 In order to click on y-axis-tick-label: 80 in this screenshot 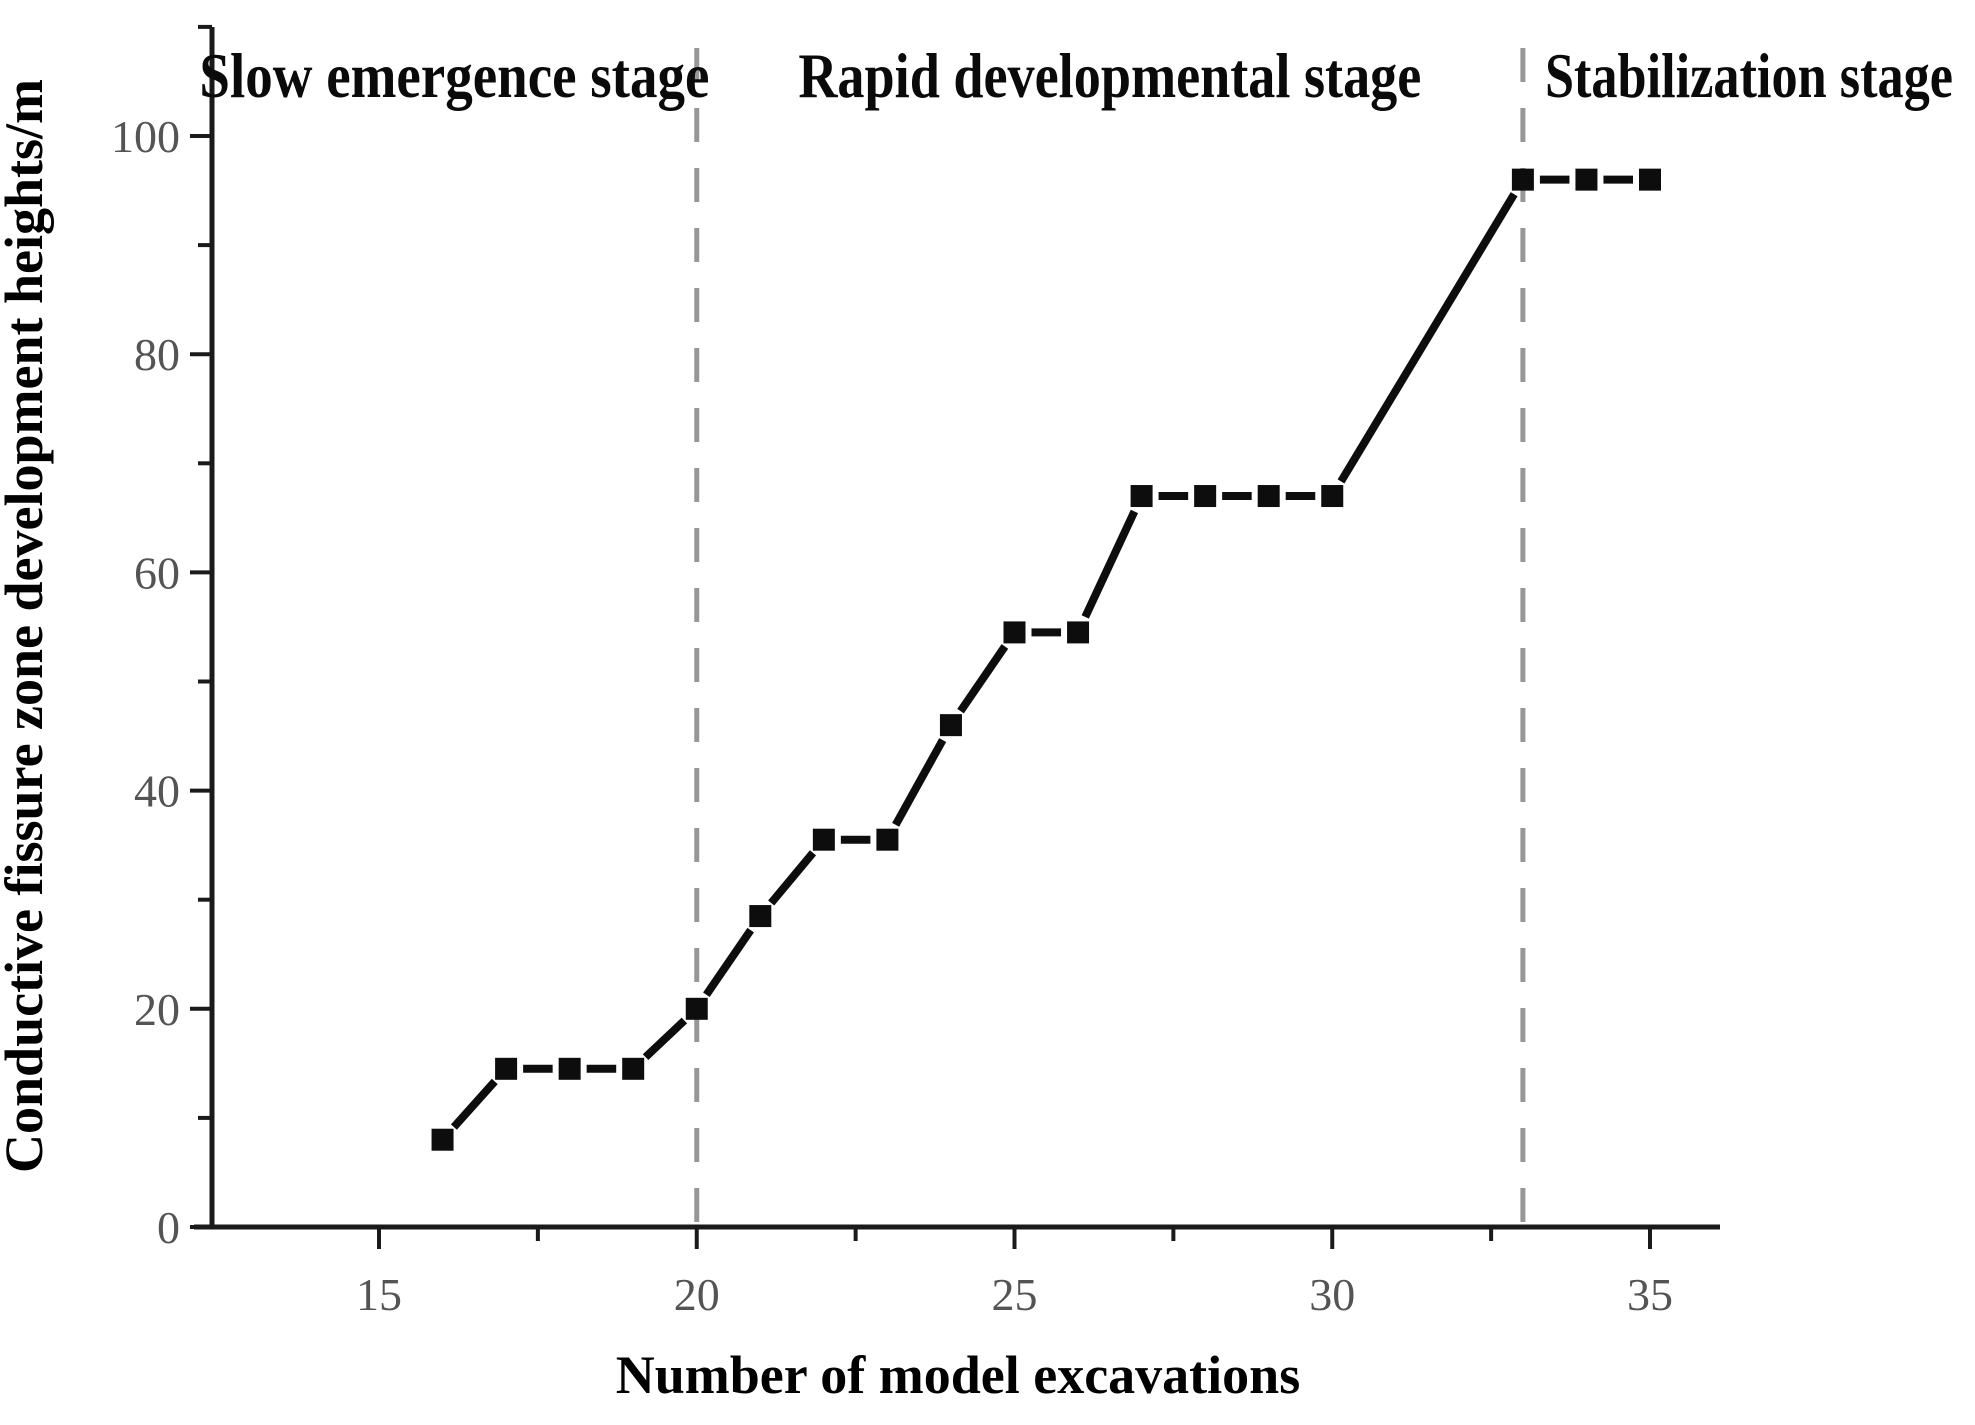, I will do `click(157, 354)`.